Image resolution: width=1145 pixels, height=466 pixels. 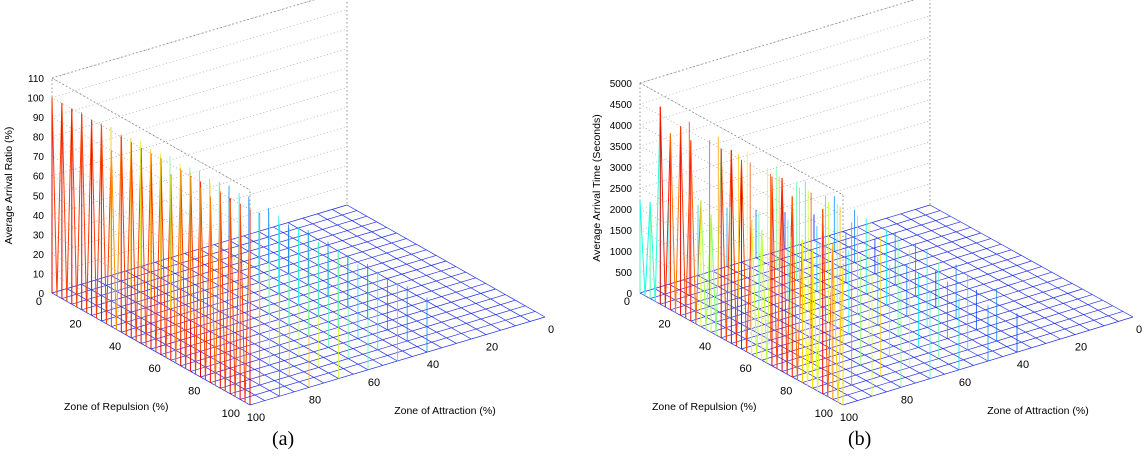 What do you see at coordinates (621, 147) in the screenshot?
I see `z-tick-label: 3500` at bounding box center [621, 147].